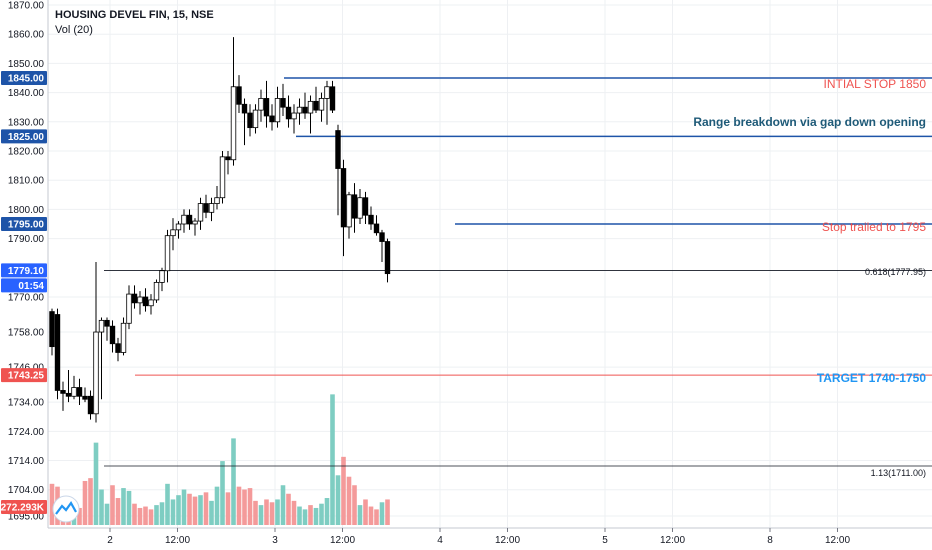 The width and height of the screenshot is (932, 550). What do you see at coordinates (26, 333) in the screenshot?
I see `price-tick-label: 1758.00` at bounding box center [26, 333].